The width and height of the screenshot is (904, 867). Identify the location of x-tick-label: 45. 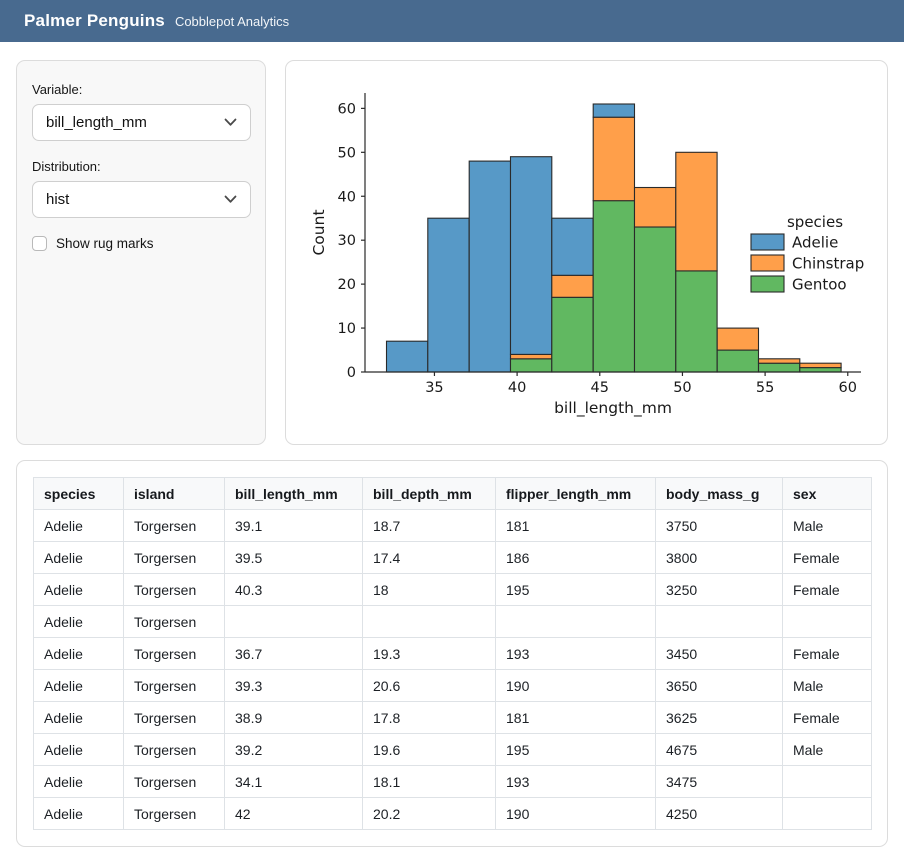
(600, 388).